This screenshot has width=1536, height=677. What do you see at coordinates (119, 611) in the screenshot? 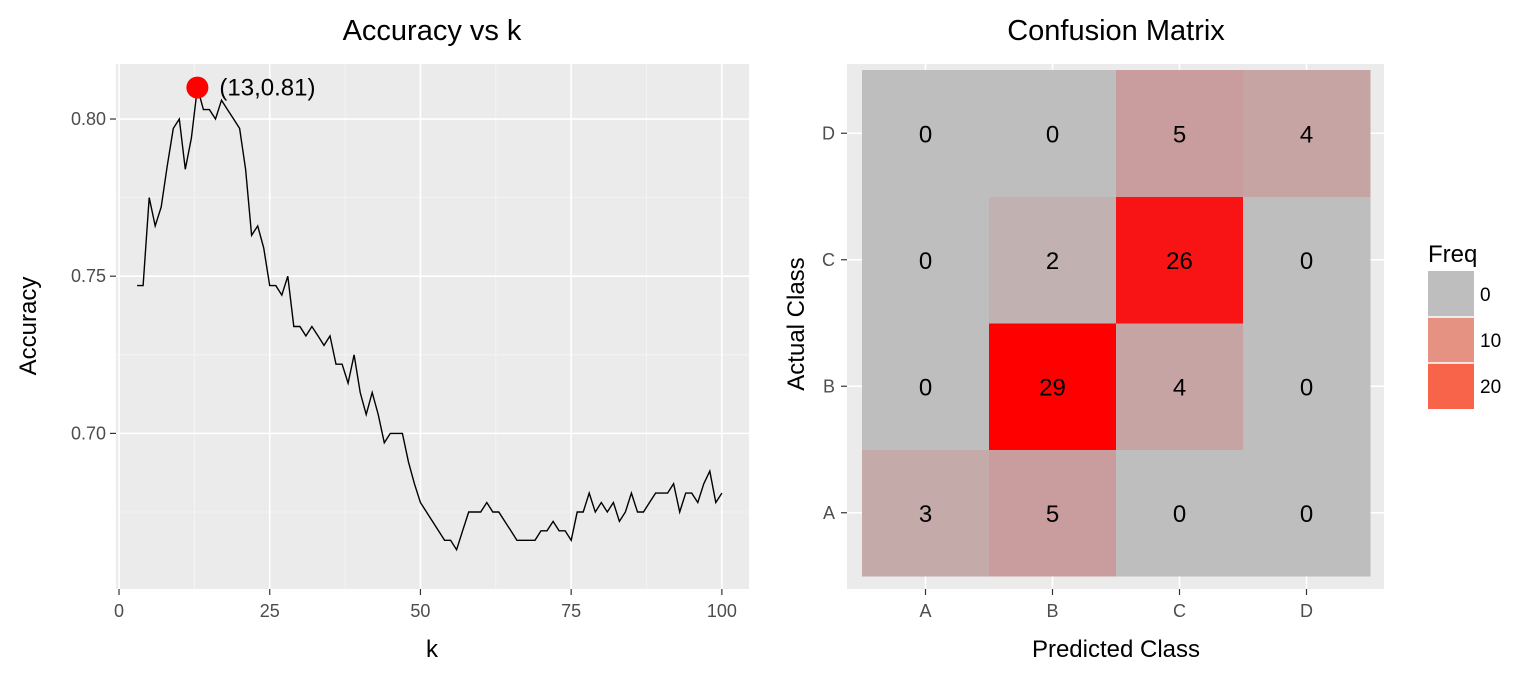
I see `line-x-tick-label: 0` at bounding box center [119, 611].